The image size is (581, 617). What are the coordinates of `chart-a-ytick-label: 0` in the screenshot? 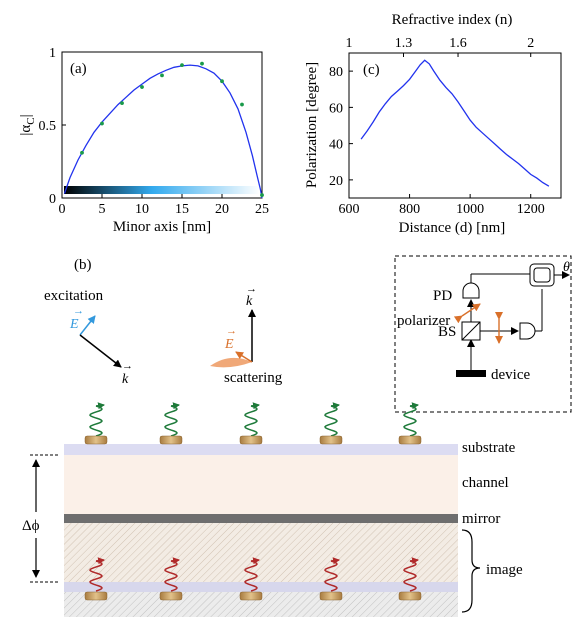 It's located at (52, 199).